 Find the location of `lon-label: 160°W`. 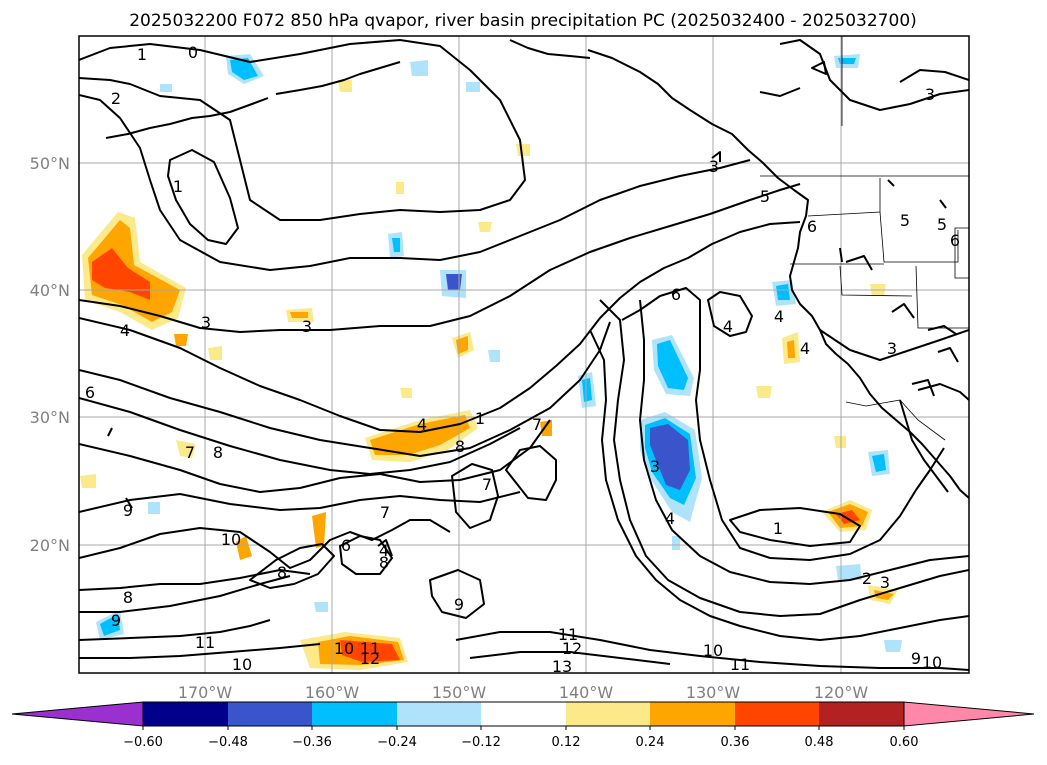

lon-label: 160°W is located at coordinates (332, 692).